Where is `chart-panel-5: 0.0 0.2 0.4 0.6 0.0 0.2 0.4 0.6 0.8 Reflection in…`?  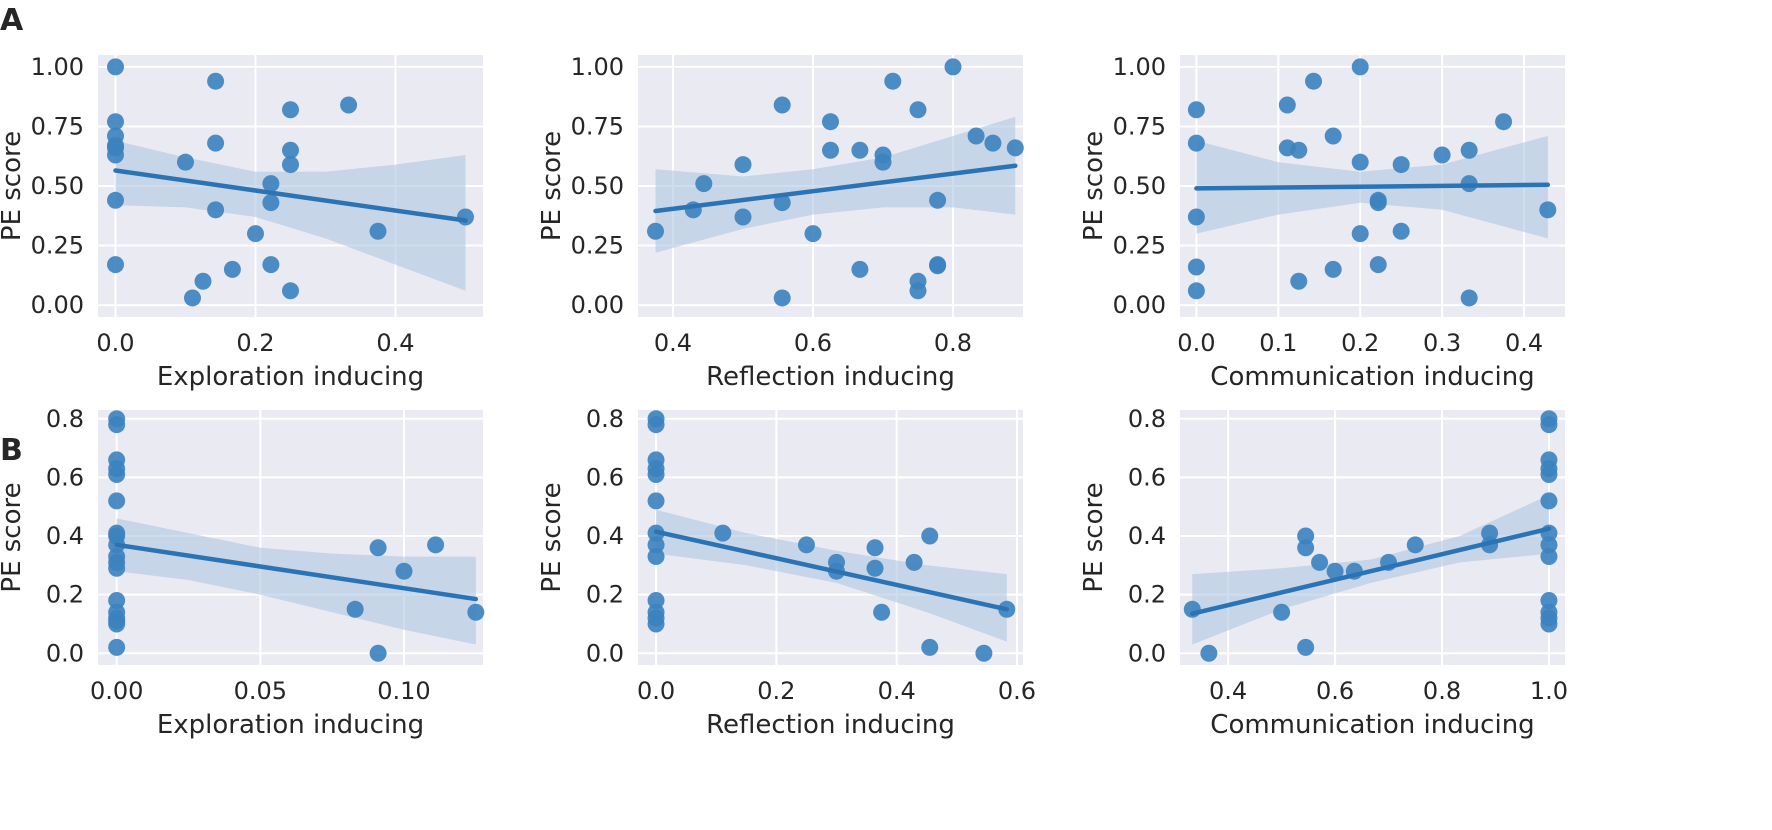 chart-panel-5: 0.0 0.2 0.4 0.6 0.0 0.2 0.4 0.6 0.8 Reflection in… is located at coordinates (786, 572).